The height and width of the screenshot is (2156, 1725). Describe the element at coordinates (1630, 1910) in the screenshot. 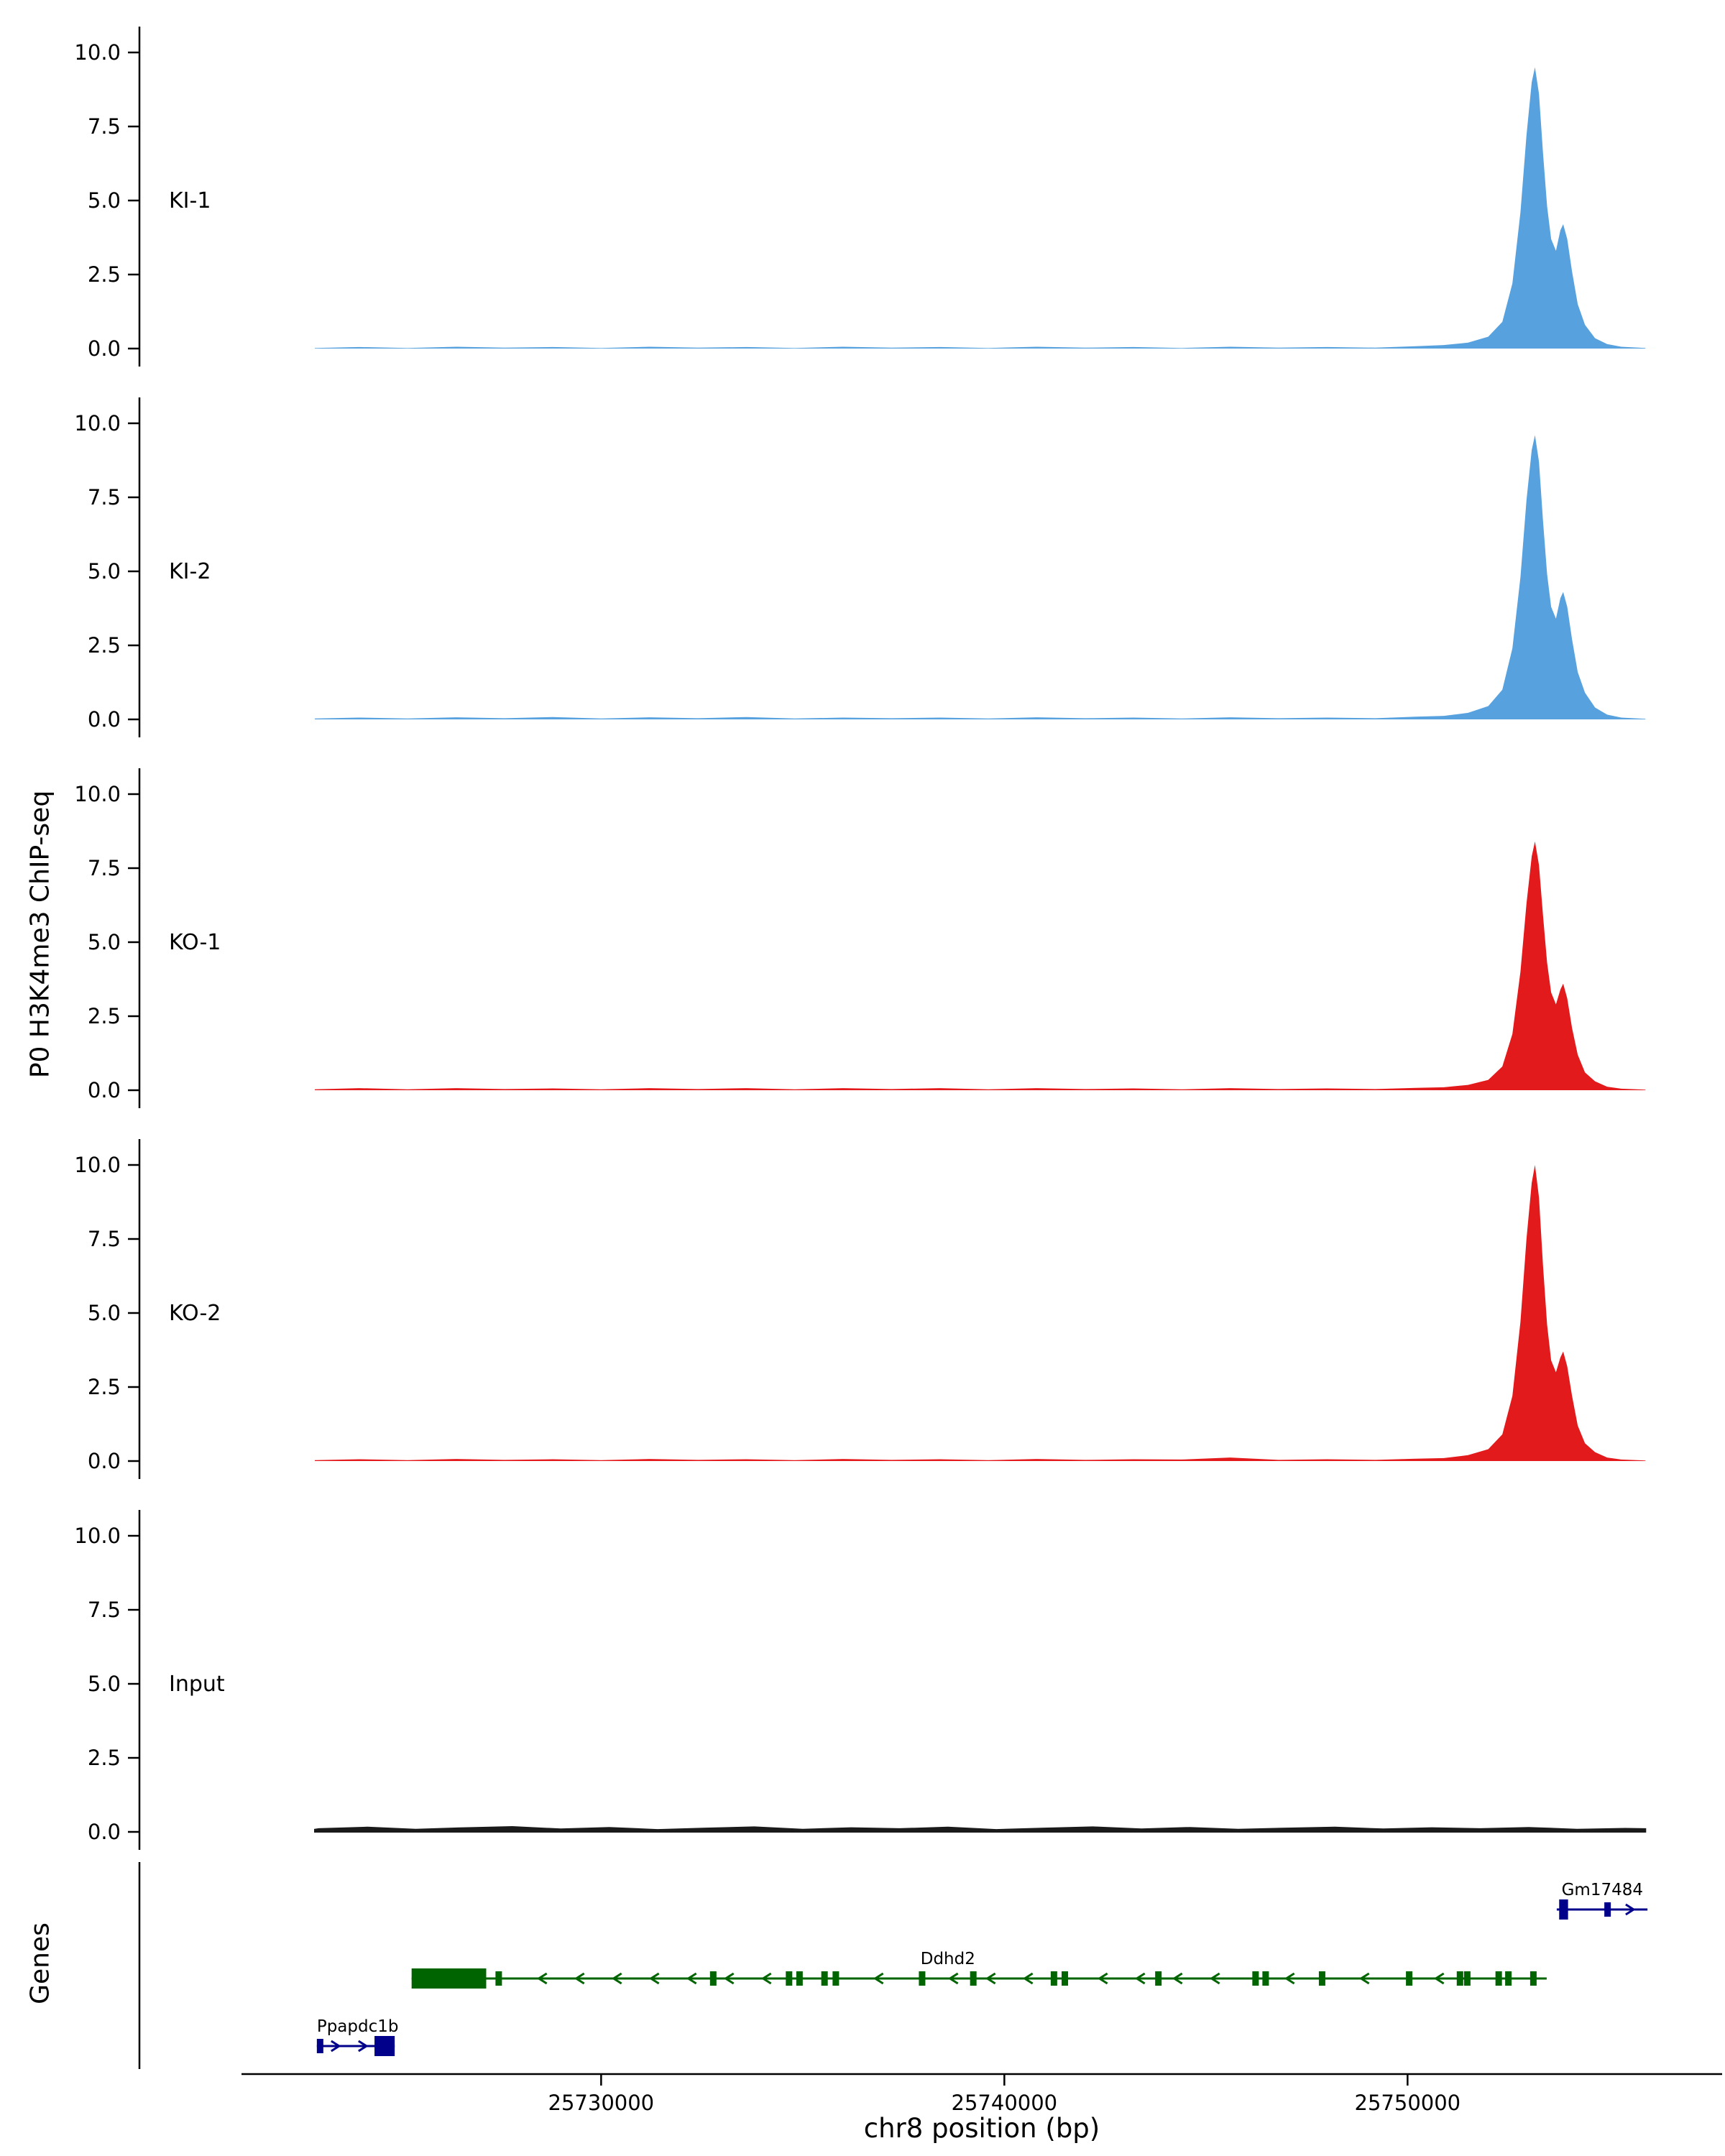

I see `gene-strand-arrow-Gm17484` at that location.